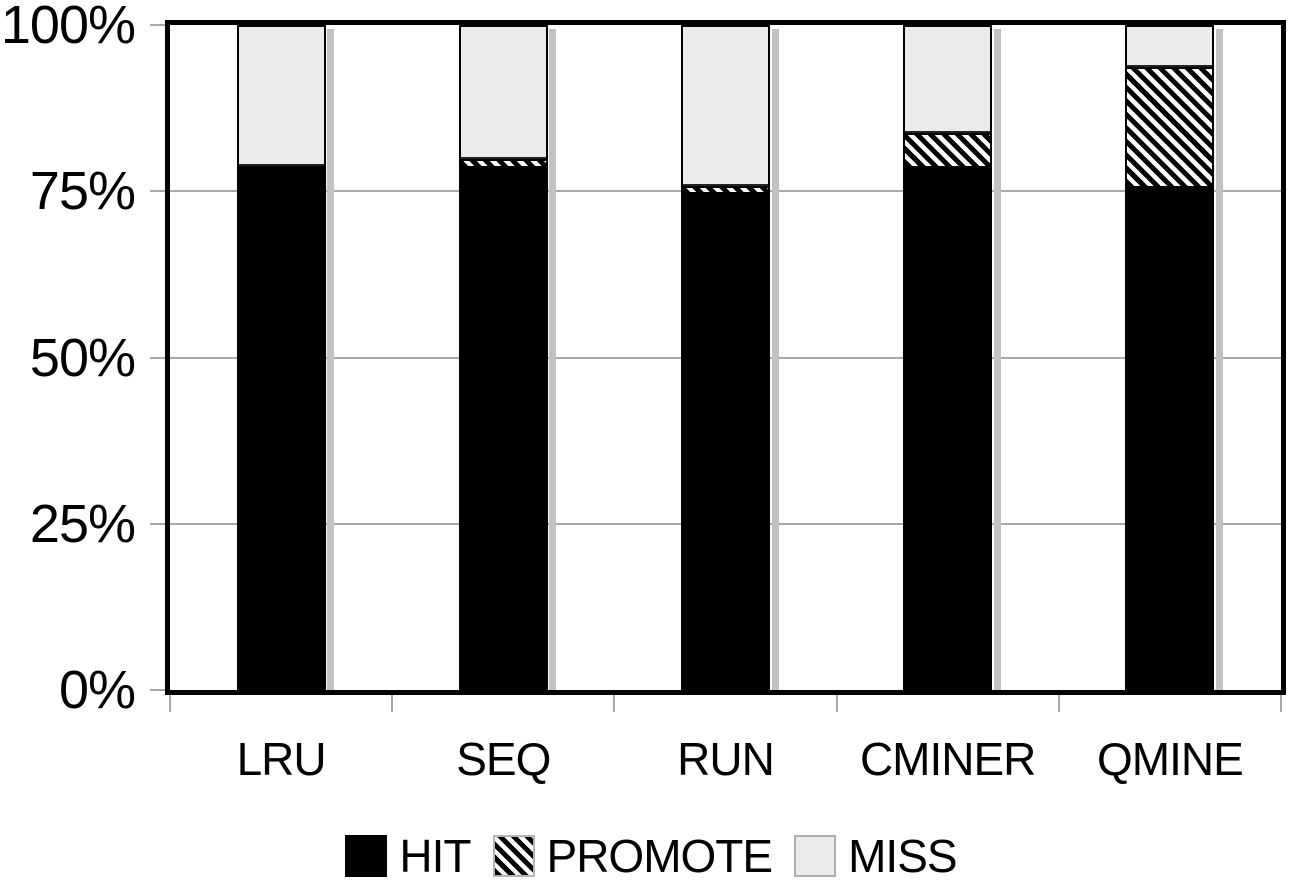 The image size is (1302, 883). I want to click on x-axis-label-cminer: CMINER, so click(947, 759).